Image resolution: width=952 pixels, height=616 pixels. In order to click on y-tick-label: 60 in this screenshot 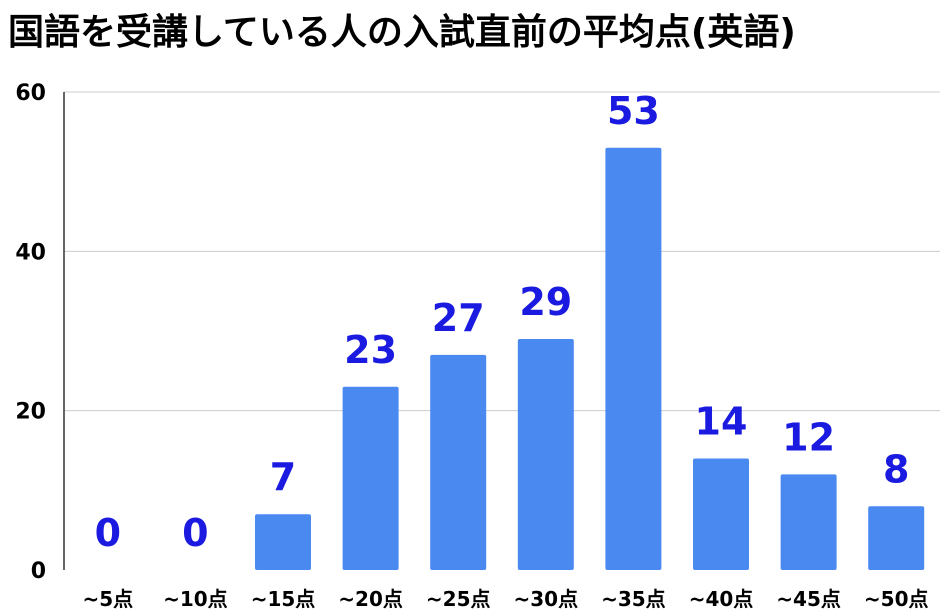, I will do `click(30, 93)`.